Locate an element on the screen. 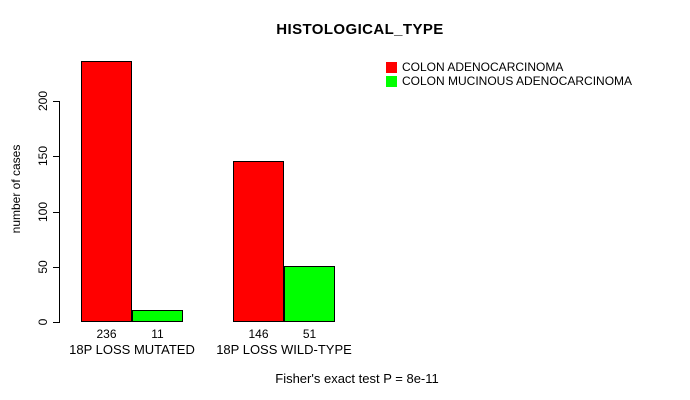  legend-item: COLON MUCINOUS ADENOCARCINOMA is located at coordinates (509, 81).